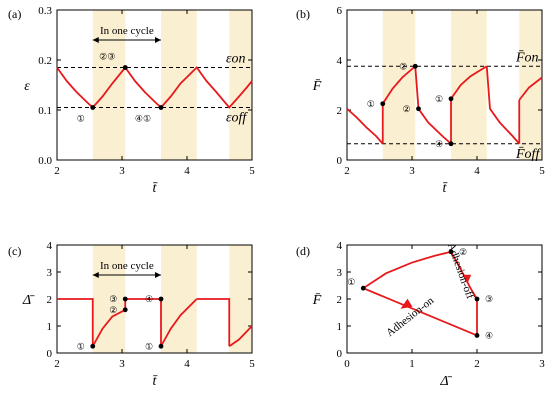  Describe the element at coordinates (45, 61) in the screenshot. I see `y-tick-label: 0.2` at that location.